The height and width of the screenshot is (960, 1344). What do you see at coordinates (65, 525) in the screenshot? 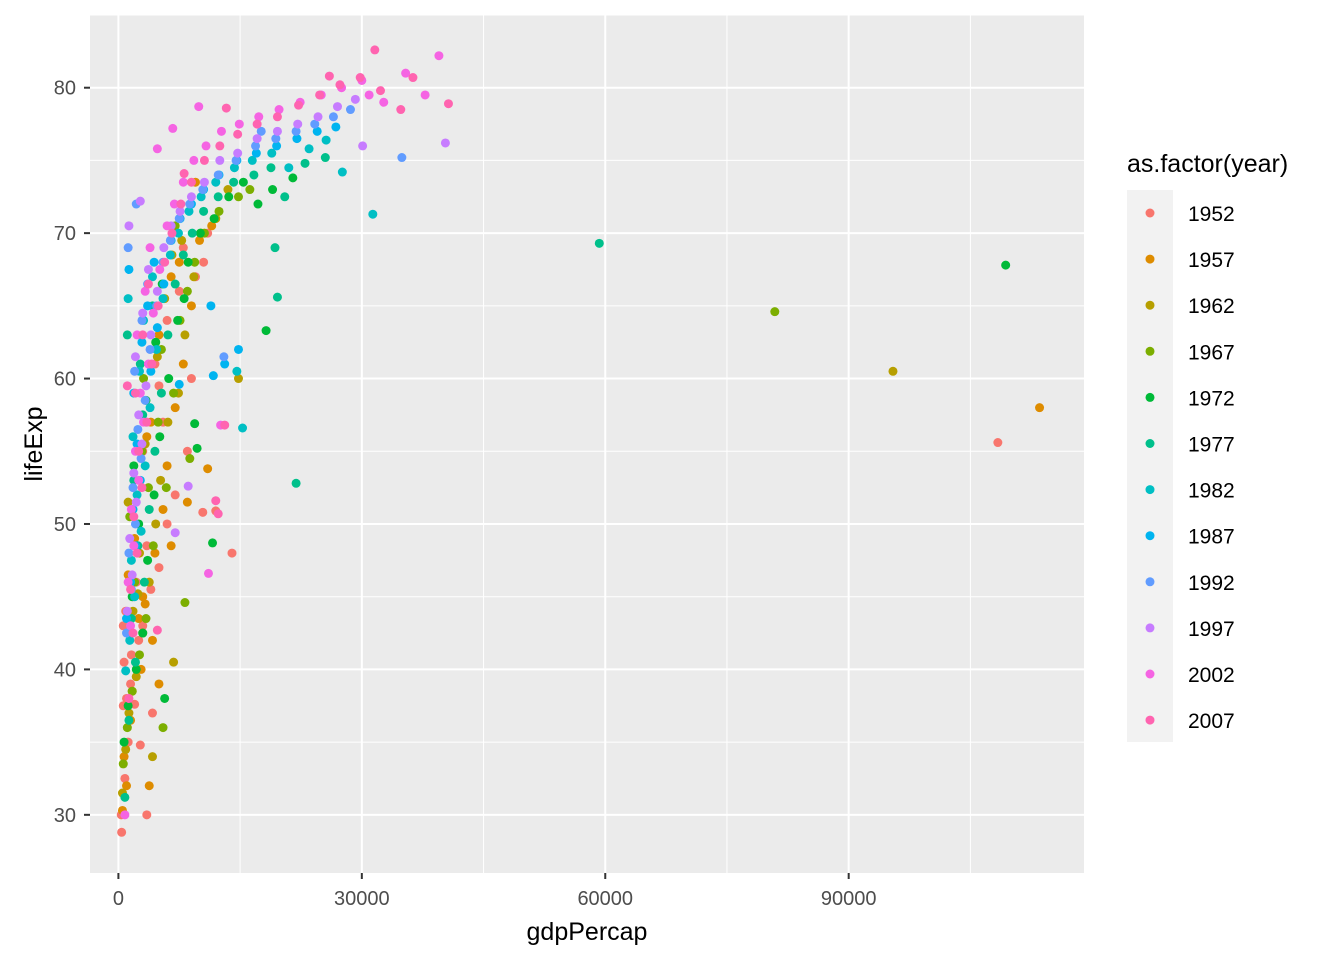
I see `y-tick-label: 50` at bounding box center [65, 525].